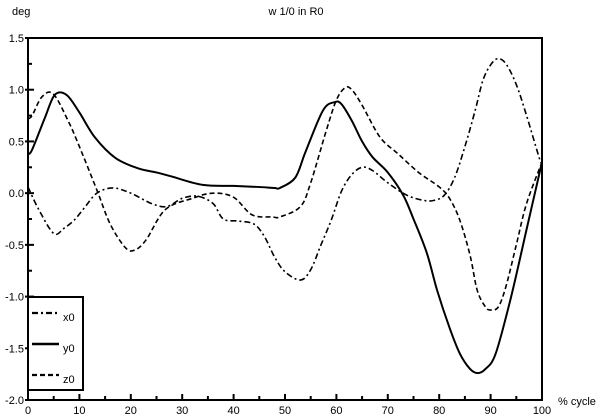 The height and width of the screenshot is (420, 610). Describe the element at coordinates (16, 142) in the screenshot. I see `y-tick-label: 0.5` at that location.